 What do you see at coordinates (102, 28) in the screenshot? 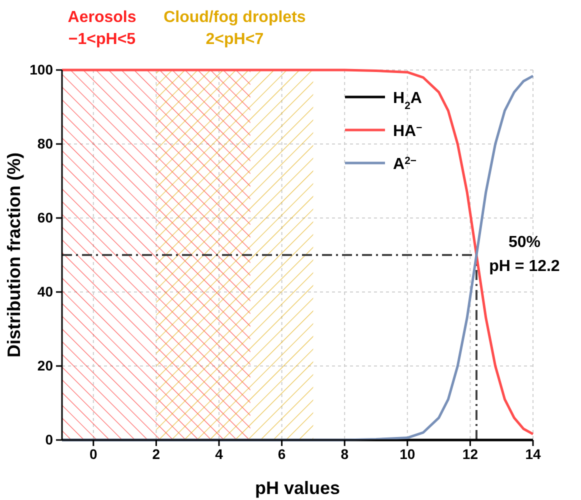
I see `band-label: Aerosols −1<pH<5` at bounding box center [102, 28].